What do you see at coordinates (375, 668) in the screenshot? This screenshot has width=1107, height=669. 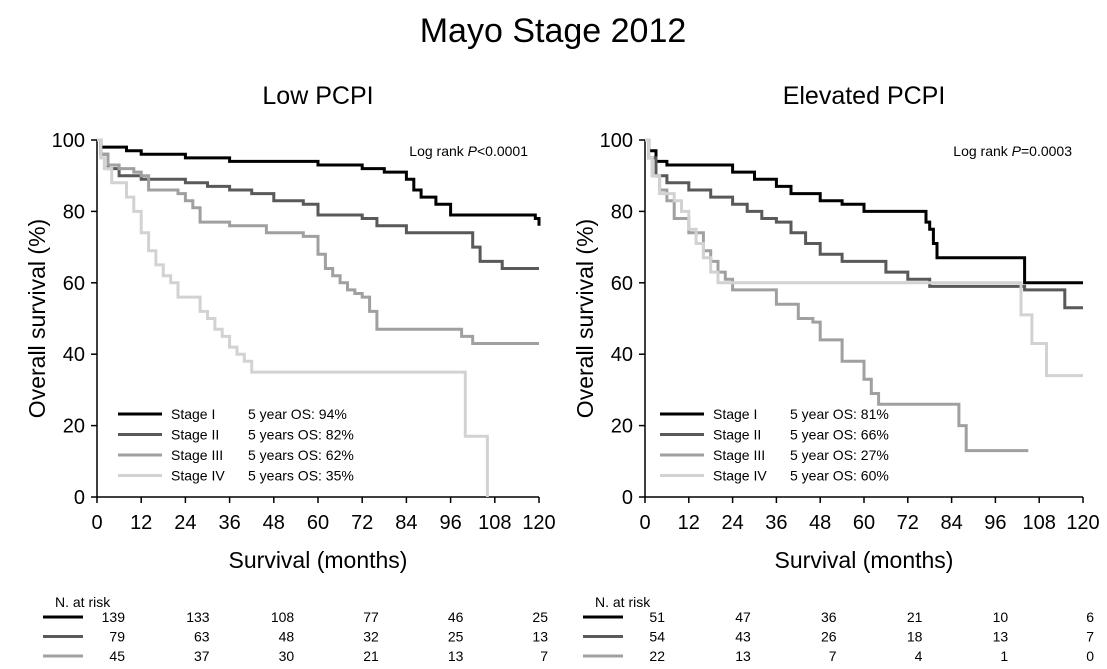 I see `risk-count: 4` at bounding box center [375, 668].